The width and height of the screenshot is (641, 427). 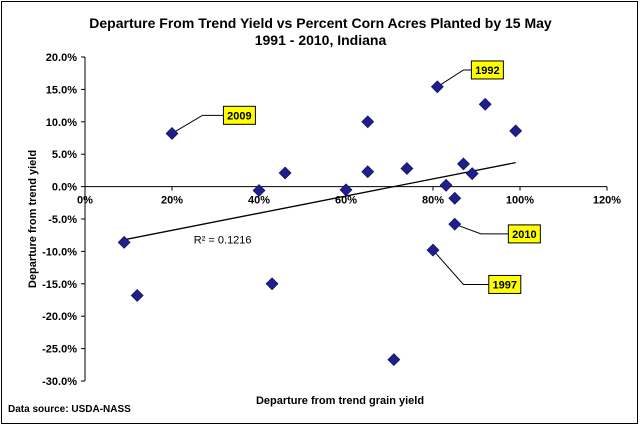 I want to click on r-squared-label: R² = 0.1216, so click(x=223, y=241).